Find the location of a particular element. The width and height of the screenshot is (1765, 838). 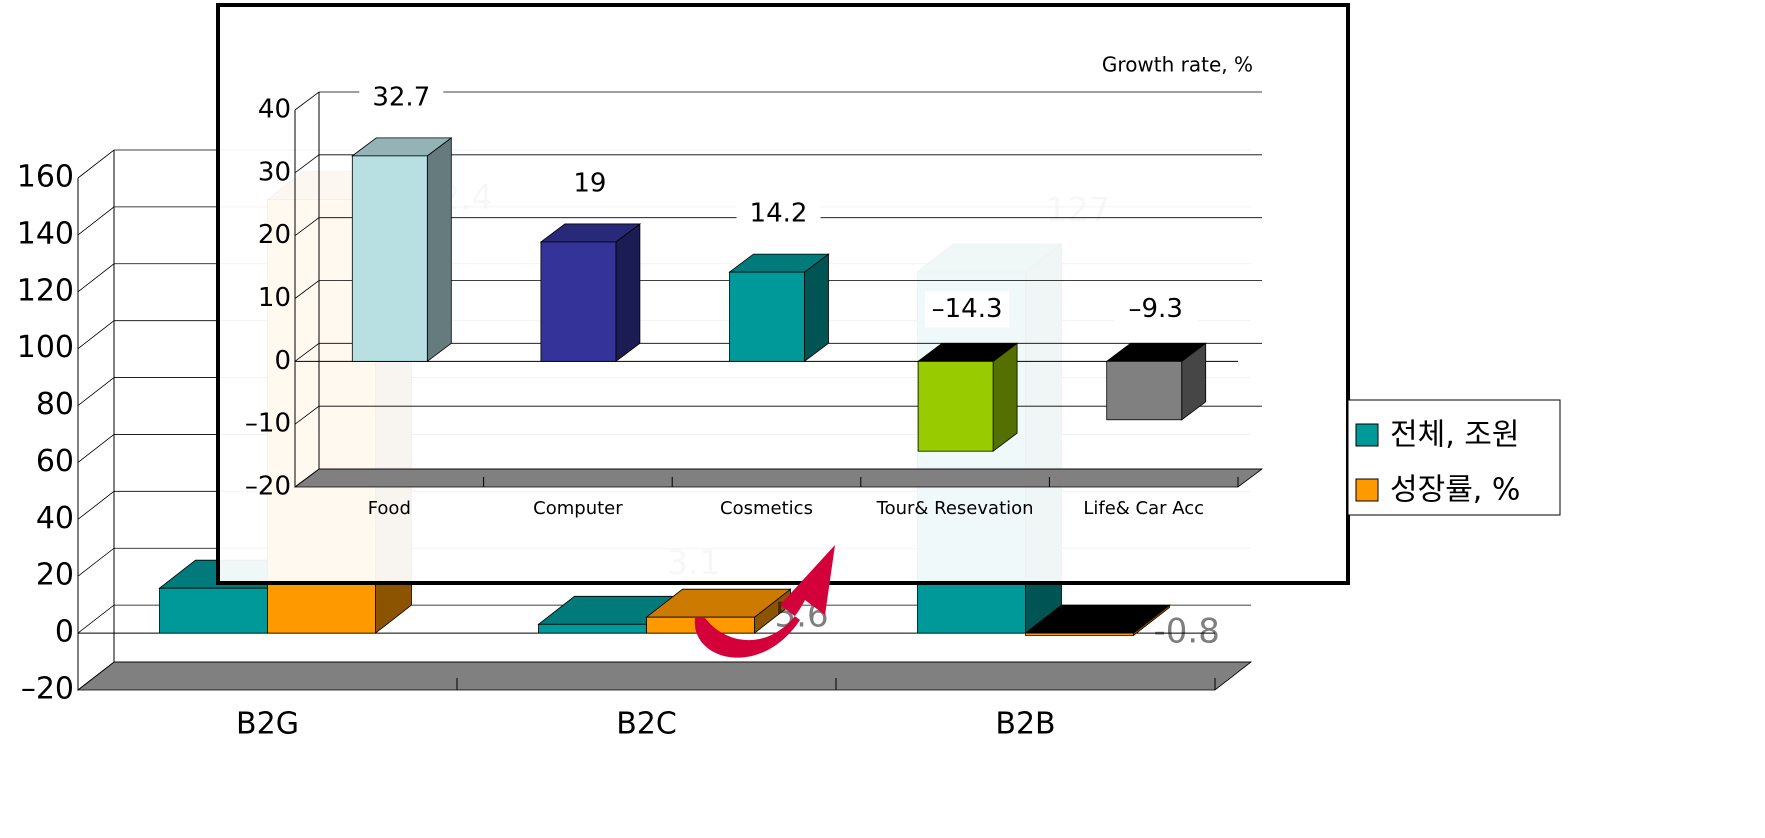

y-tick-label: 140 is located at coordinates (45, 233).